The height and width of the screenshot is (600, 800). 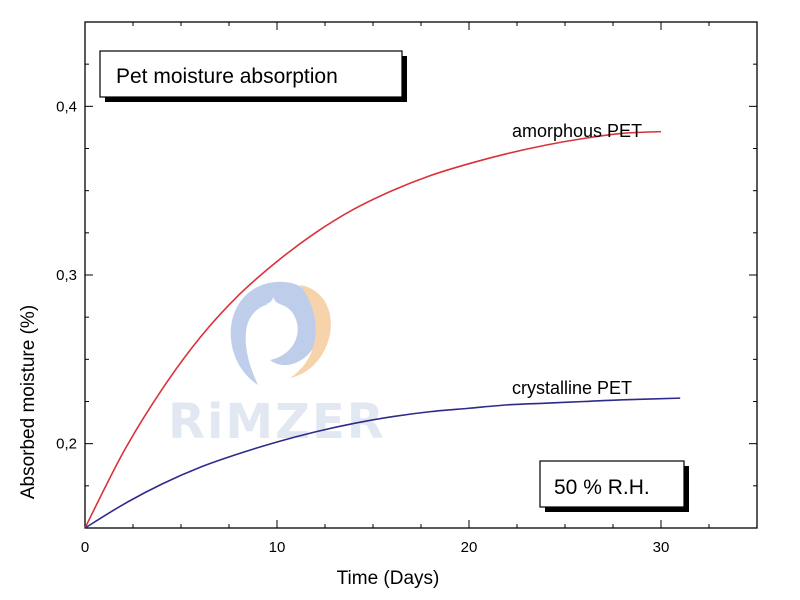 I want to click on watermark-swirl-icon, so click(x=275, y=333).